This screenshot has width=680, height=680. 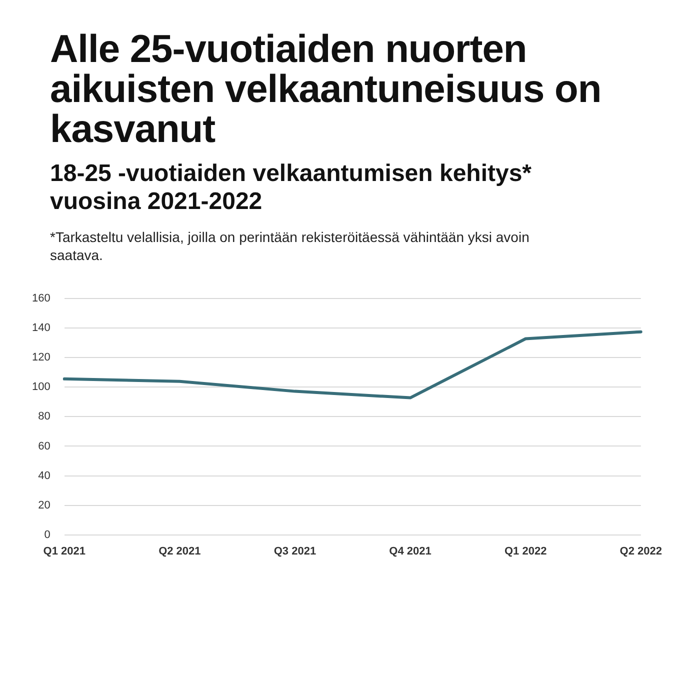 What do you see at coordinates (291, 188) in the screenshot?
I see `chart-subtitle: 18-25 -vuotiaiden velkaantumisen kehitys* vuosina 2021-2022` at bounding box center [291, 188].